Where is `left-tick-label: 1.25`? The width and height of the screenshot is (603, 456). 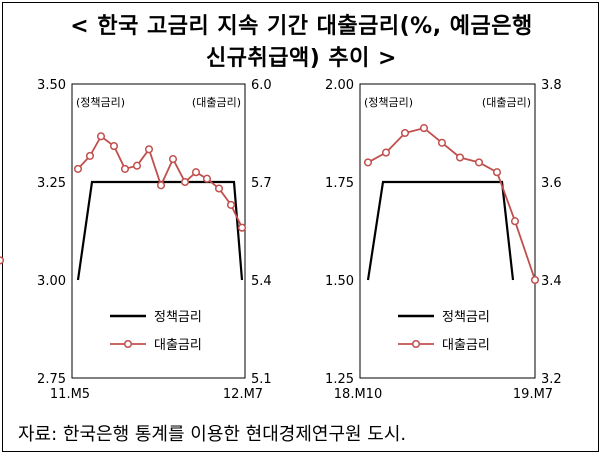
left-tick-label: 1.25 is located at coordinates (339, 379).